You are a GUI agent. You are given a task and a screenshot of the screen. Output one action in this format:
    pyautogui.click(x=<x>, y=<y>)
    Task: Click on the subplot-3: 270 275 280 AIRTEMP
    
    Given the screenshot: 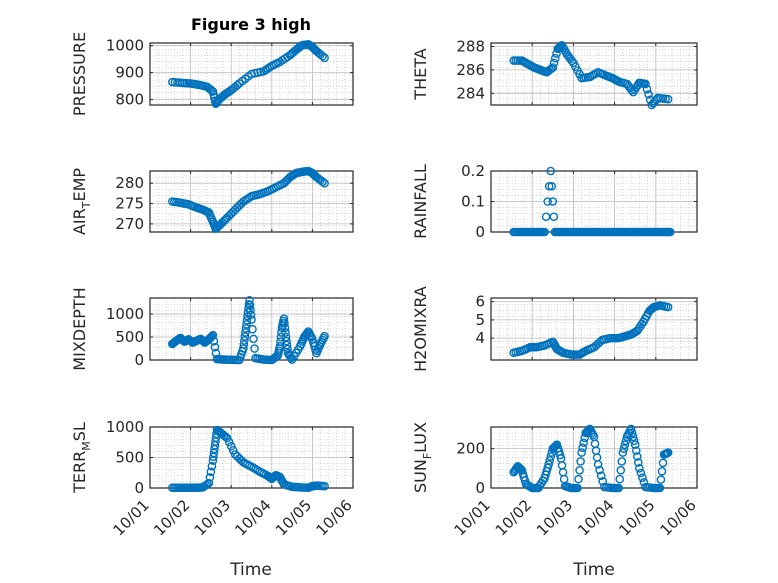 What is the action you would take?
    pyautogui.click(x=212, y=200)
    